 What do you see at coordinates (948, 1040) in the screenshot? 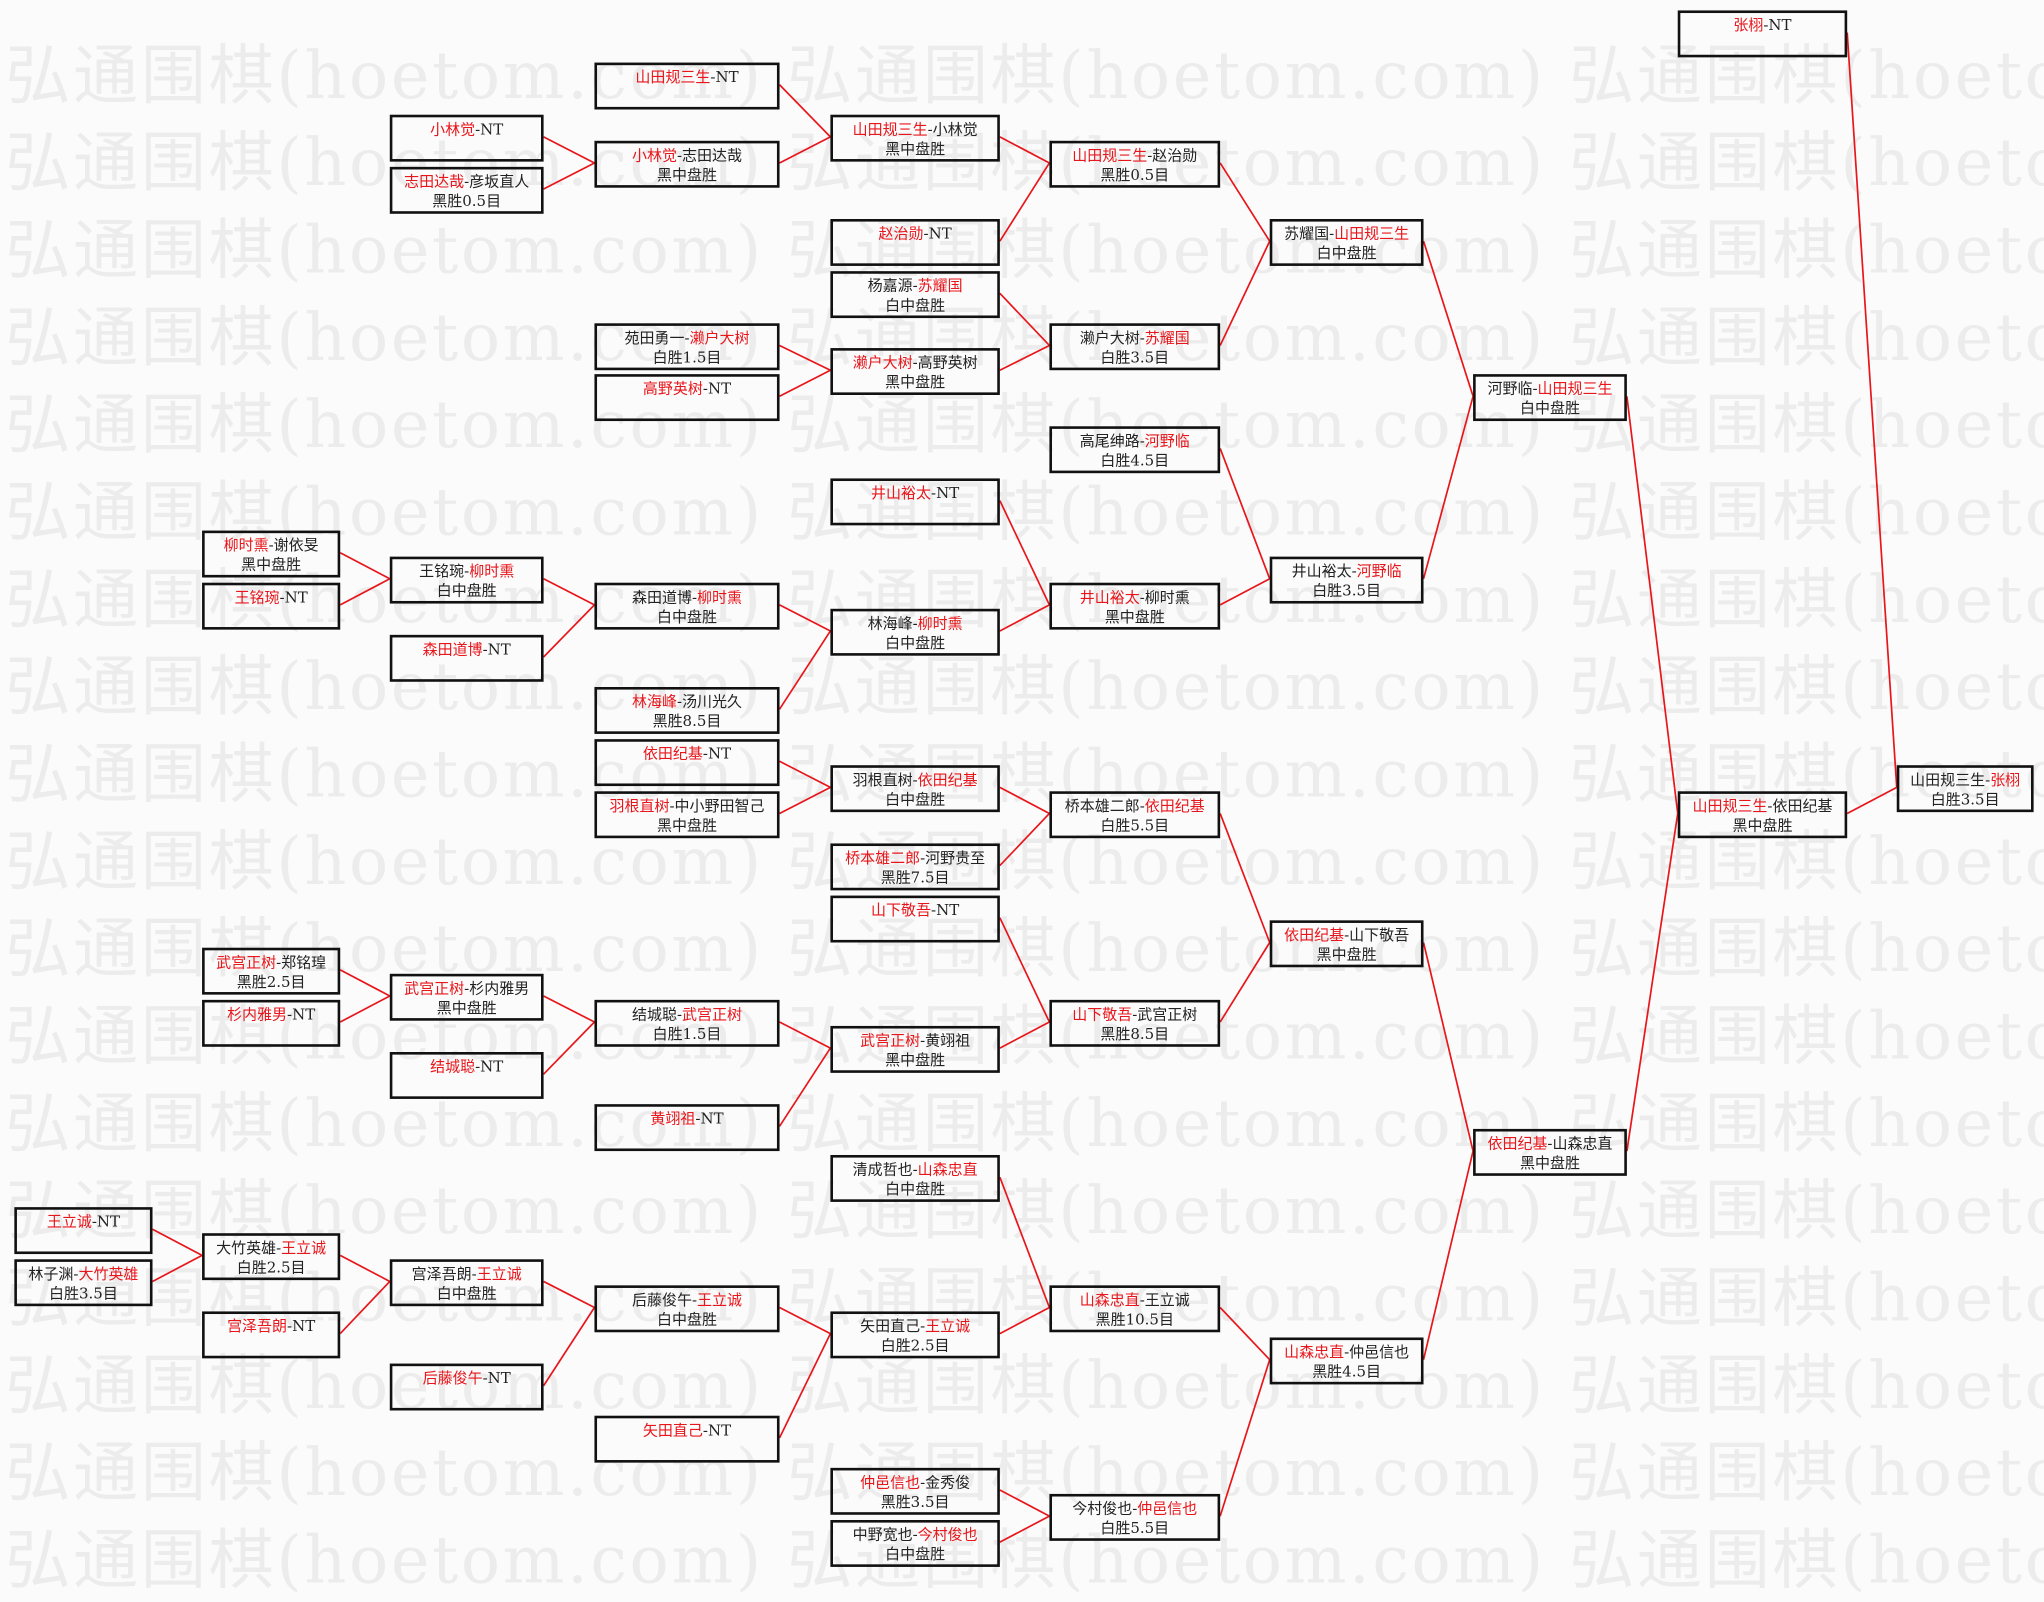
I see `player-2: 黄翊祖` at bounding box center [948, 1040].